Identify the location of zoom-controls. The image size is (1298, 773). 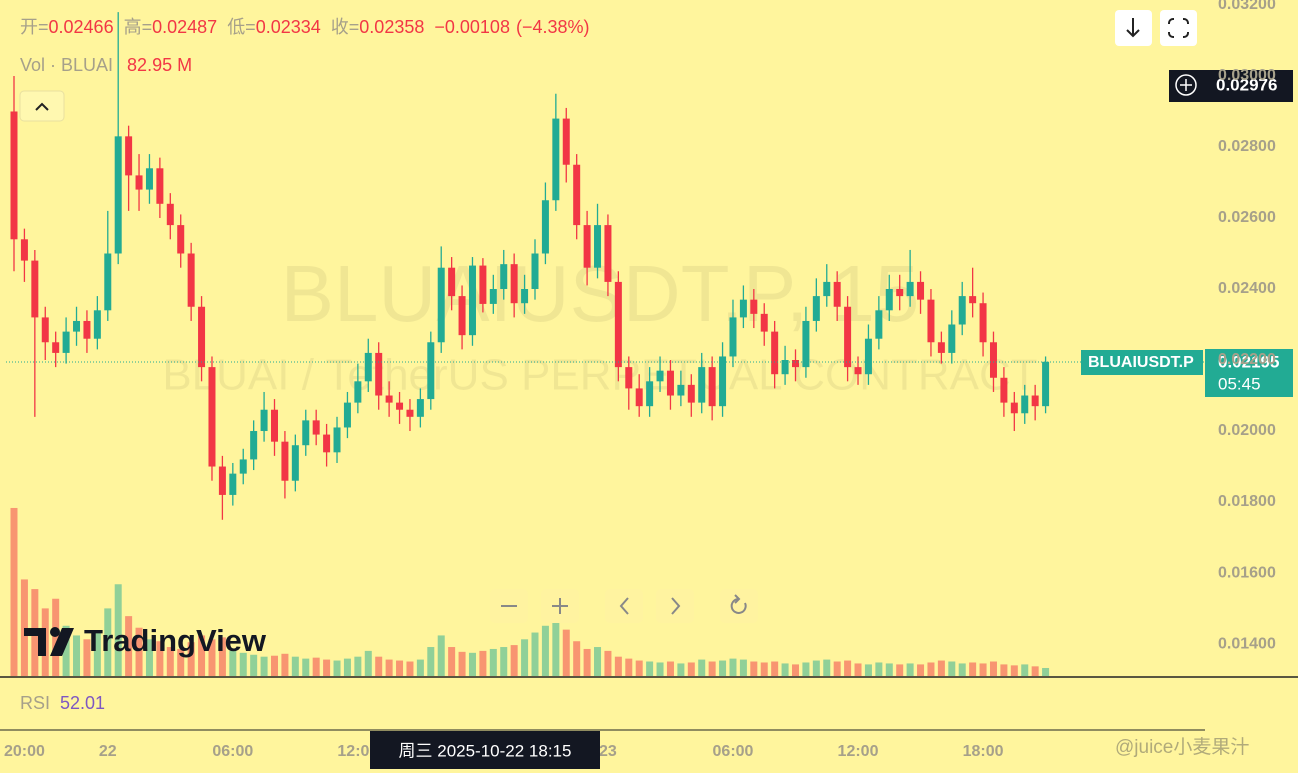
(624, 606).